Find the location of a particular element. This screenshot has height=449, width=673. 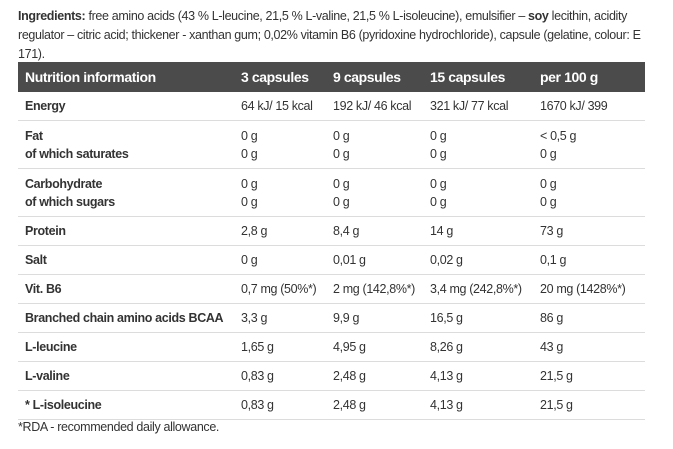

cell-value: 0,7 mg (50%*) is located at coordinates (280, 289).